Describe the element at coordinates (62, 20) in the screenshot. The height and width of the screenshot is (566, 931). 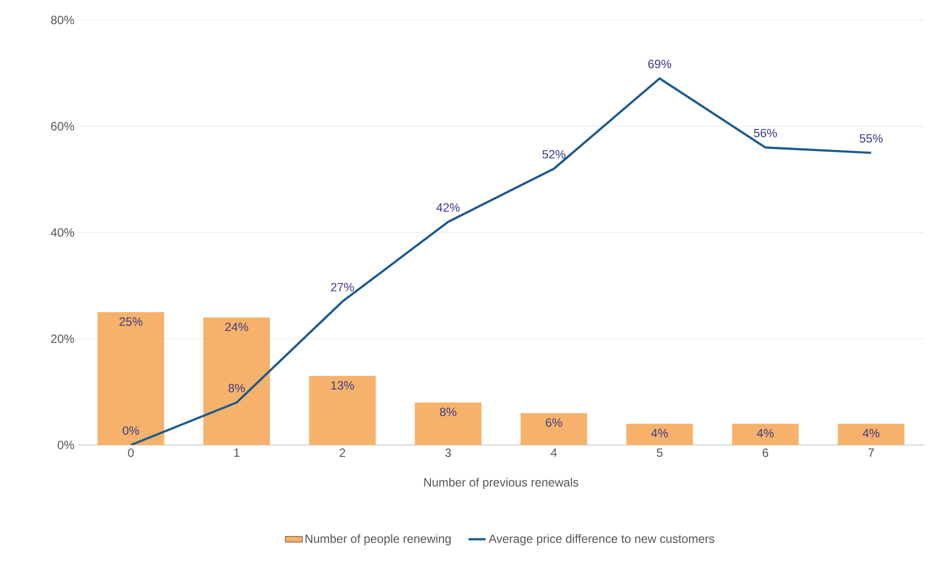
I see `y-tick-label: 80%` at that location.